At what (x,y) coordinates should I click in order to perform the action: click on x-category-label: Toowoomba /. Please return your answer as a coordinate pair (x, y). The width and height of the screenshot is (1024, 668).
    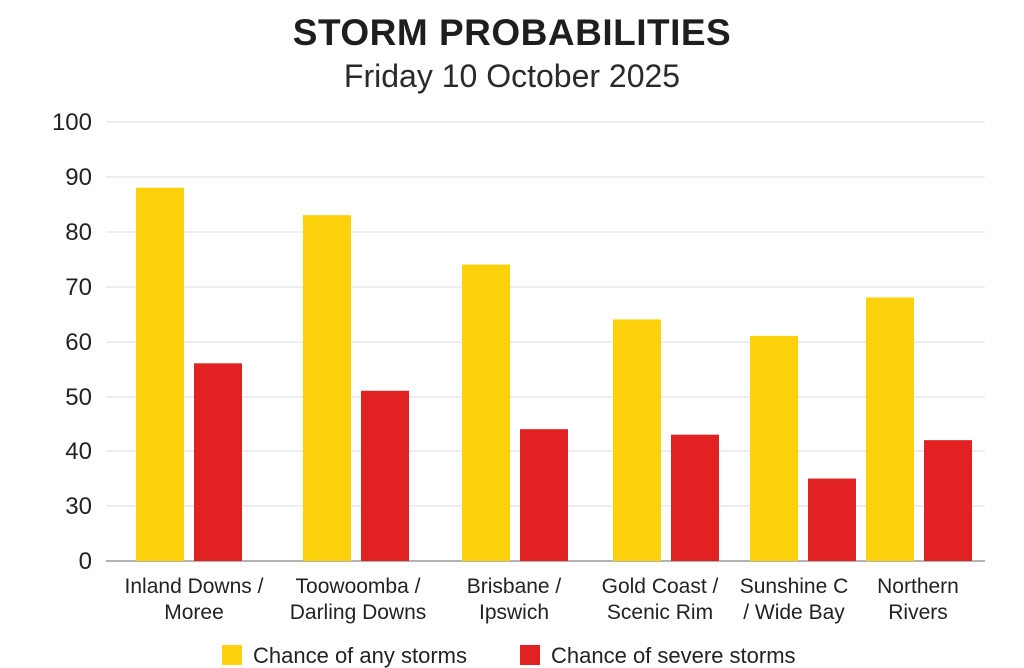
    Looking at the image, I should click on (358, 586).